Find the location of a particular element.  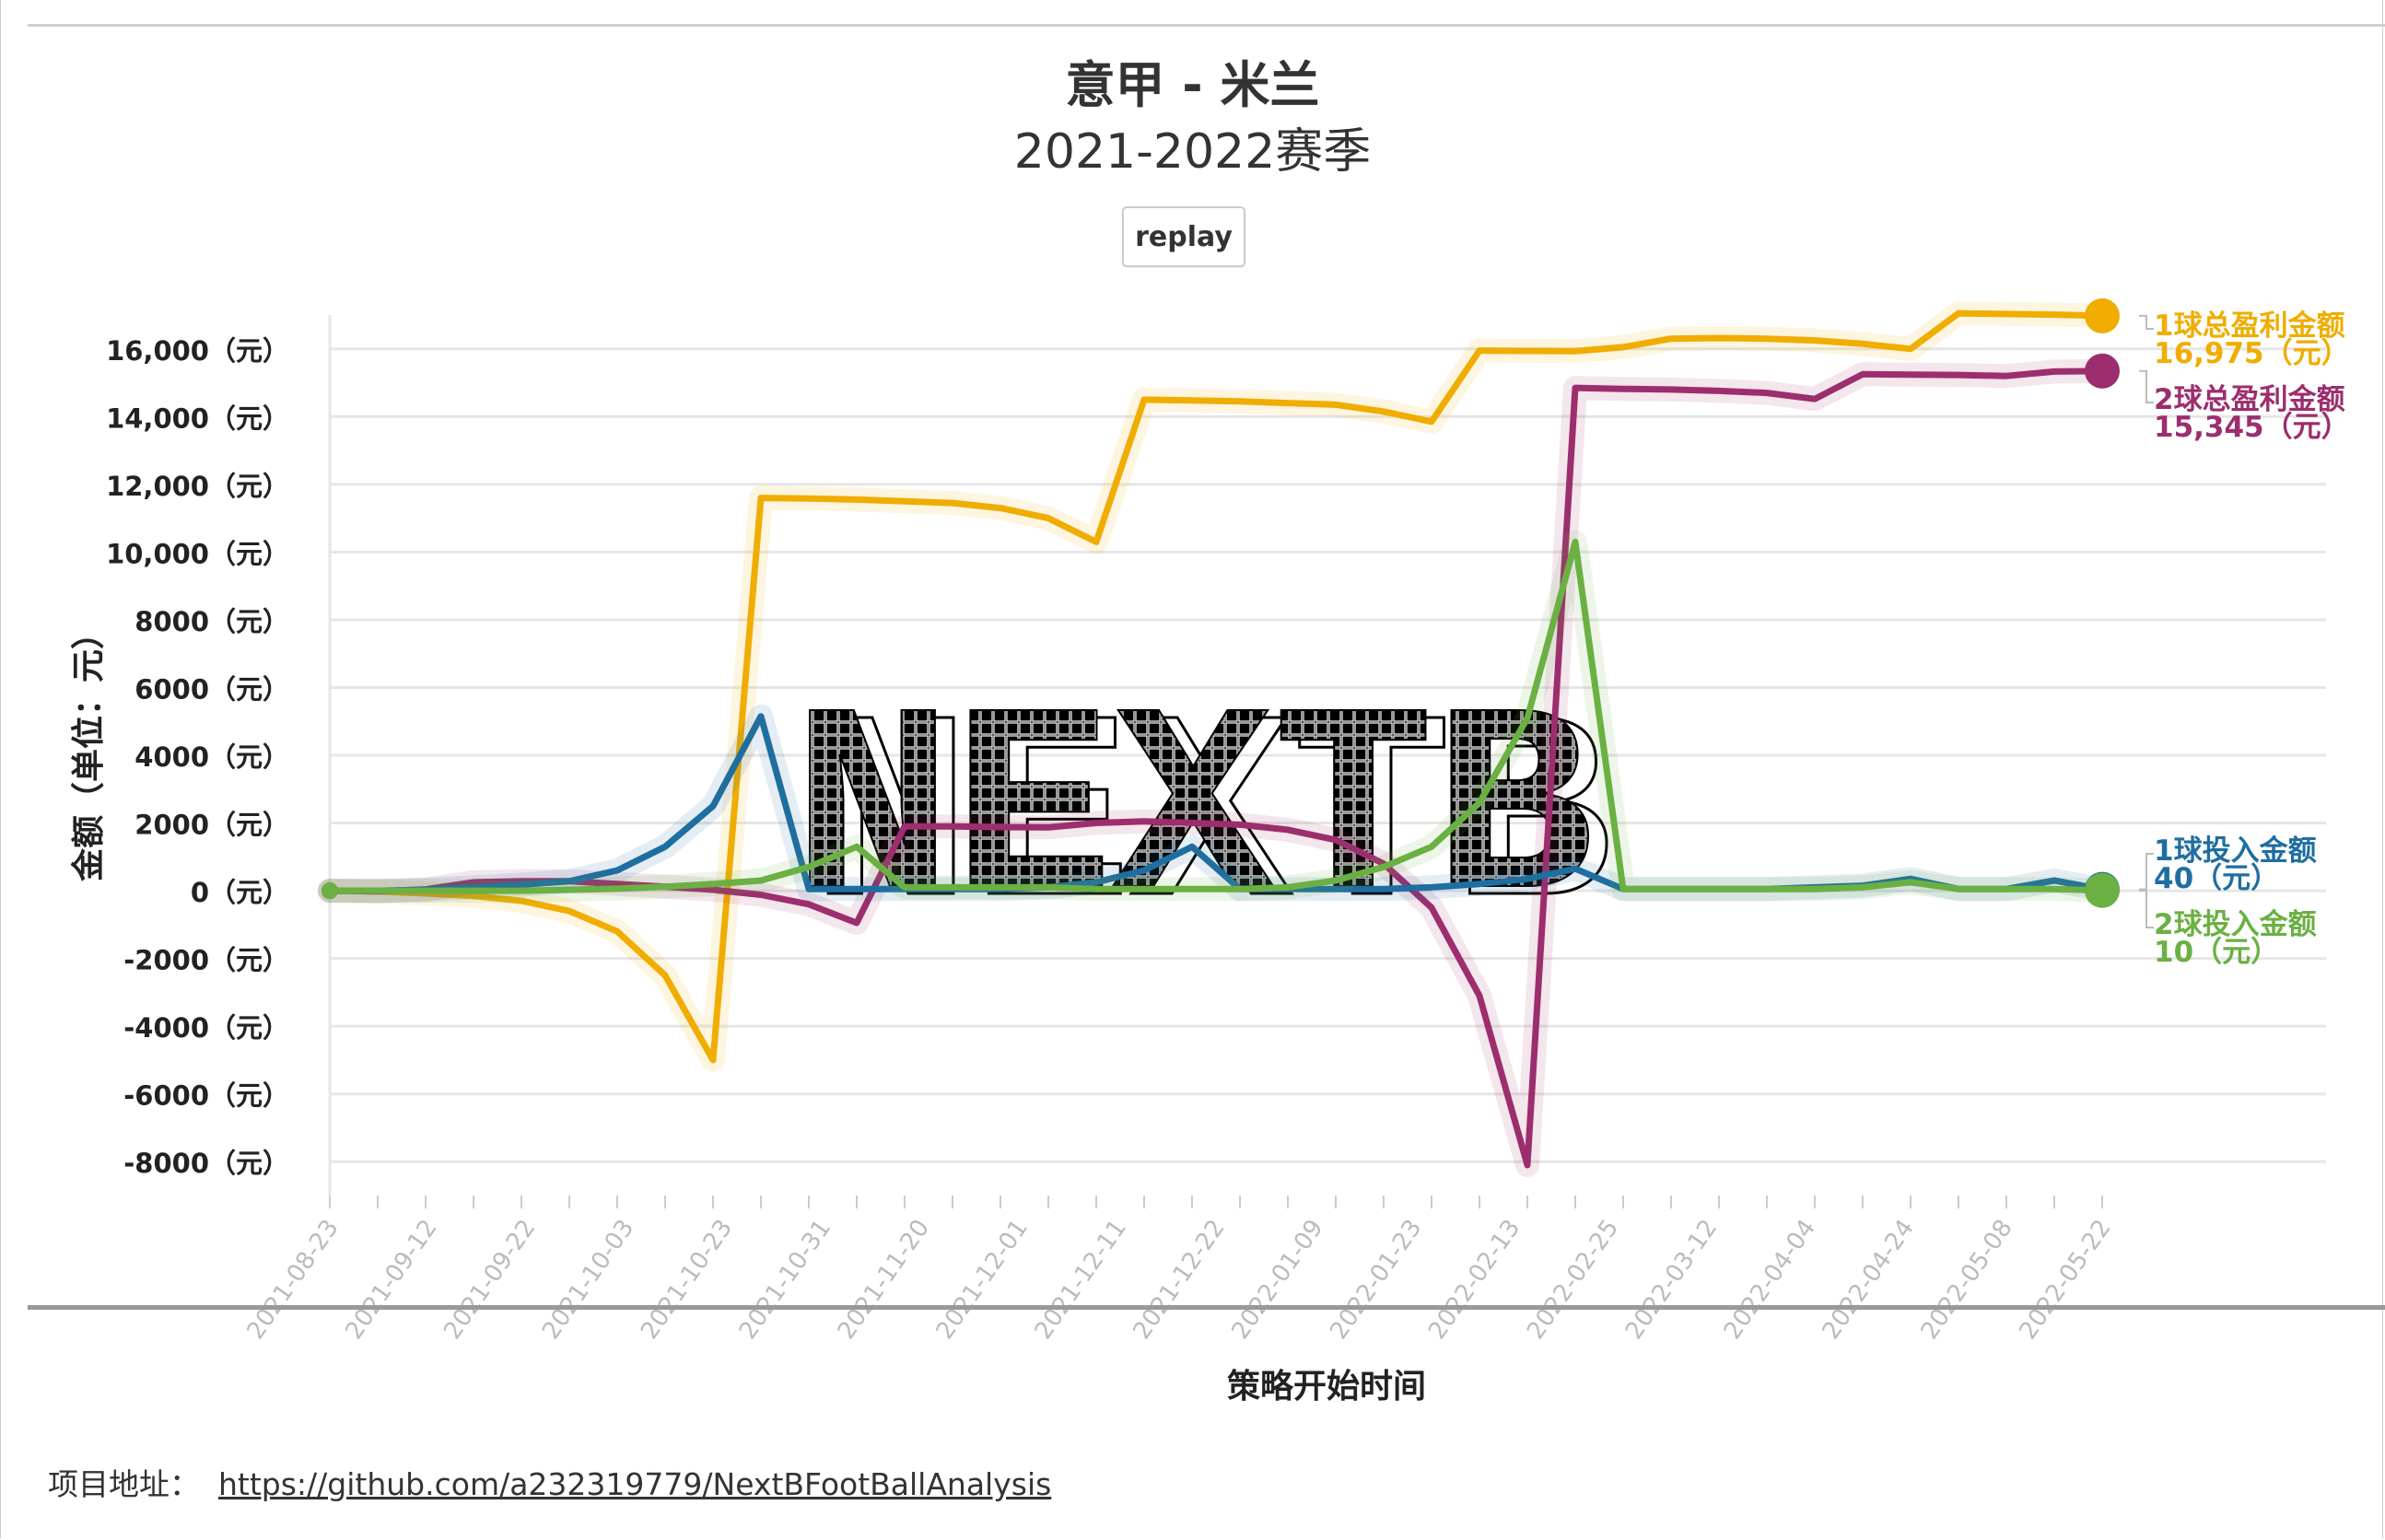

series-value-label: 15,345（元） is located at coordinates (2252, 427).